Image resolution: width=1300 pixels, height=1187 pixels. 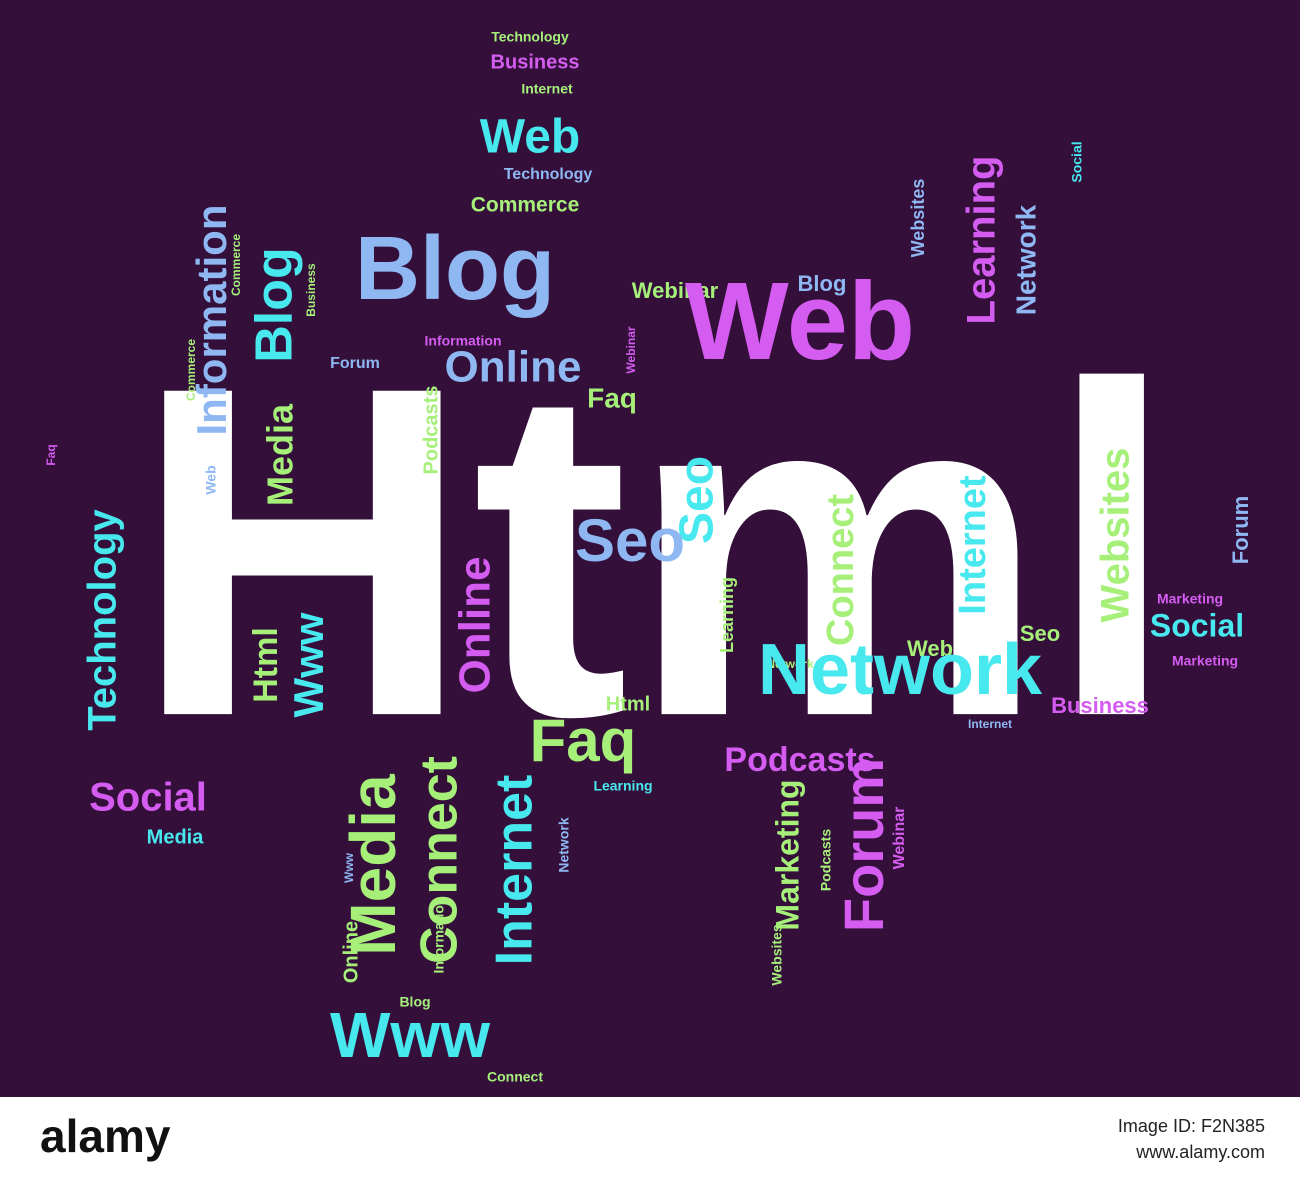 What do you see at coordinates (1191, 1126) in the screenshot?
I see `image-id: Image ID: F2N385` at bounding box center [1191, 1126].